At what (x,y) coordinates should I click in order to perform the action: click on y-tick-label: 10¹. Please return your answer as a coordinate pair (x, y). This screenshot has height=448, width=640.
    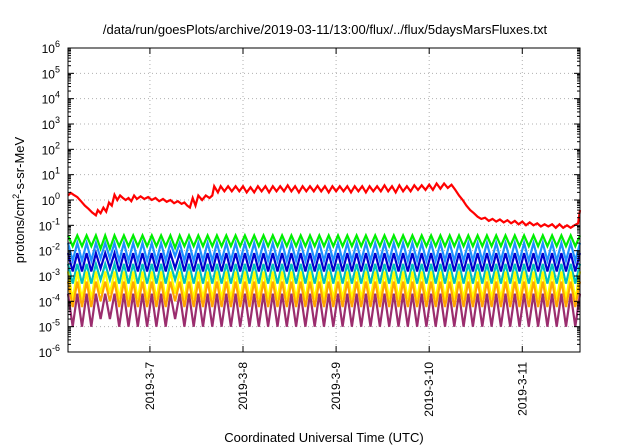
    Looking at the image, I should click on (51, 174).